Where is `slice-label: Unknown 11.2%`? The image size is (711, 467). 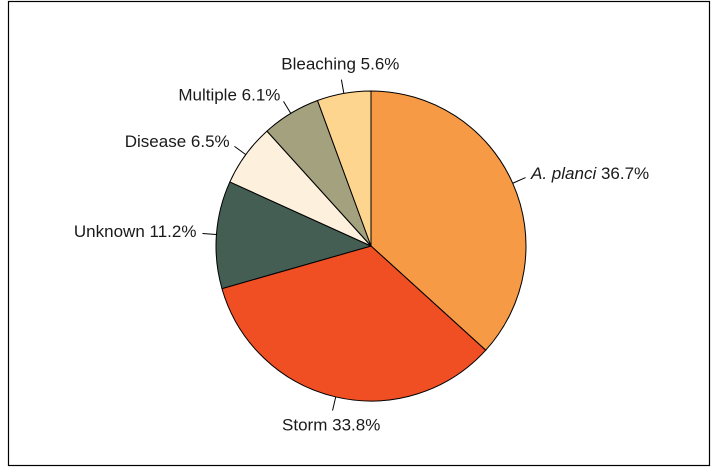 slice-label: Unknown 11.2% is located at coordinates (135, 232).